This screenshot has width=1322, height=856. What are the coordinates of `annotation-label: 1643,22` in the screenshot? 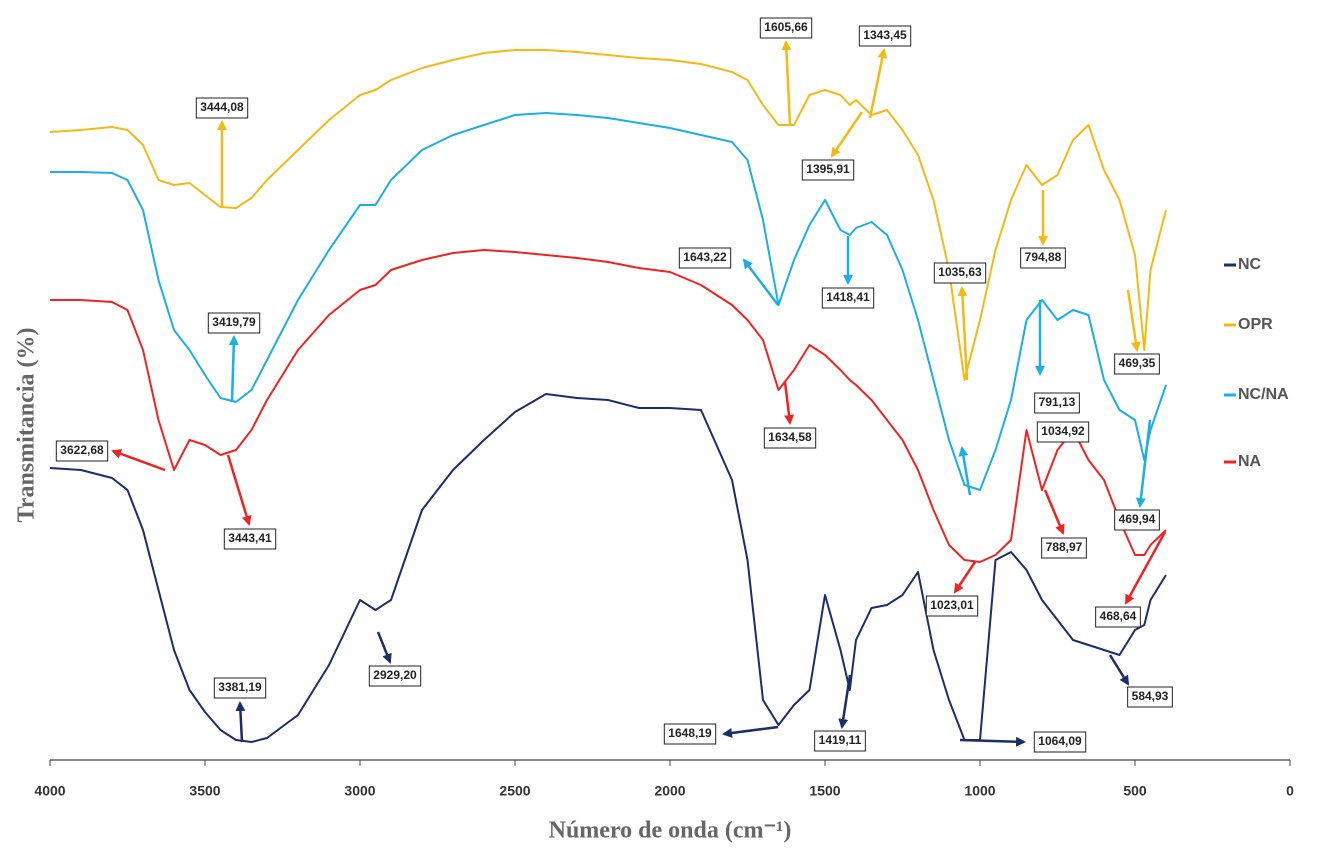 It's located at (705, 257).